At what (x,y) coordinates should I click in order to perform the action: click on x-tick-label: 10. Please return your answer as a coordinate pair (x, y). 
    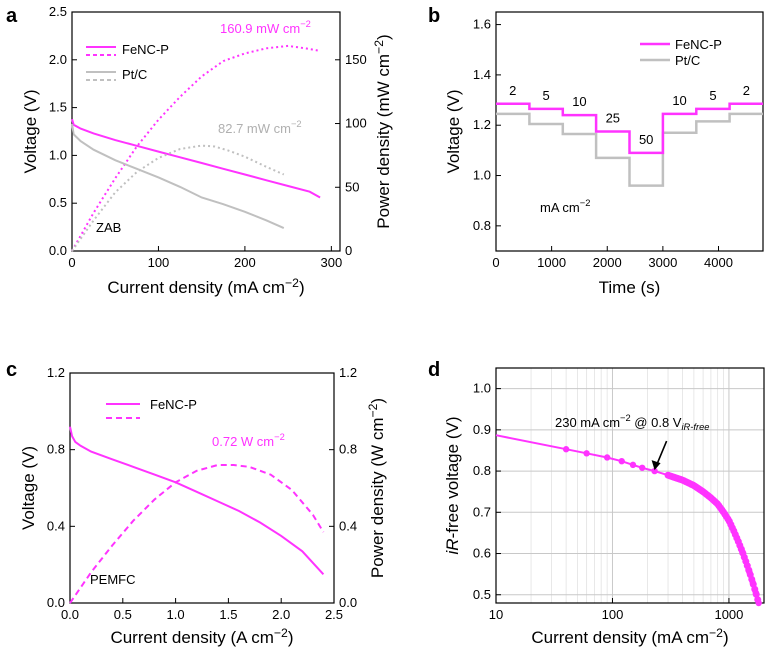
    Looking at the image, I should click on (496, 614).